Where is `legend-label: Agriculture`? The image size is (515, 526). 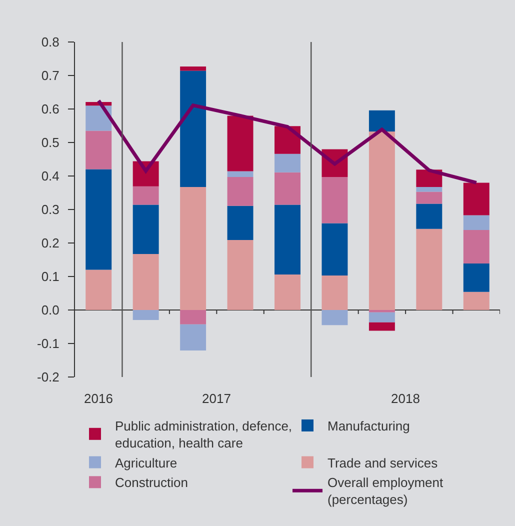
legend-label: Agriculture is located at coordinates (146, 462).